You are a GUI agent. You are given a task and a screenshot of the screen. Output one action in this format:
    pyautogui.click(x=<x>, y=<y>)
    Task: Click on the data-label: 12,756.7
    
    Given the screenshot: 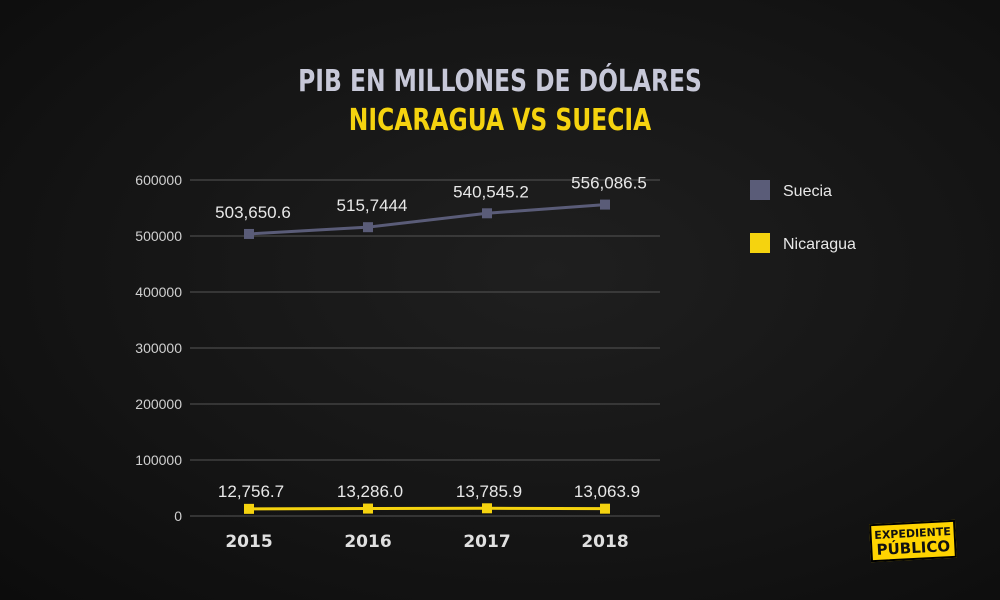 What is the action you would take?
    pyautogui.click(x=251, y=491)
    